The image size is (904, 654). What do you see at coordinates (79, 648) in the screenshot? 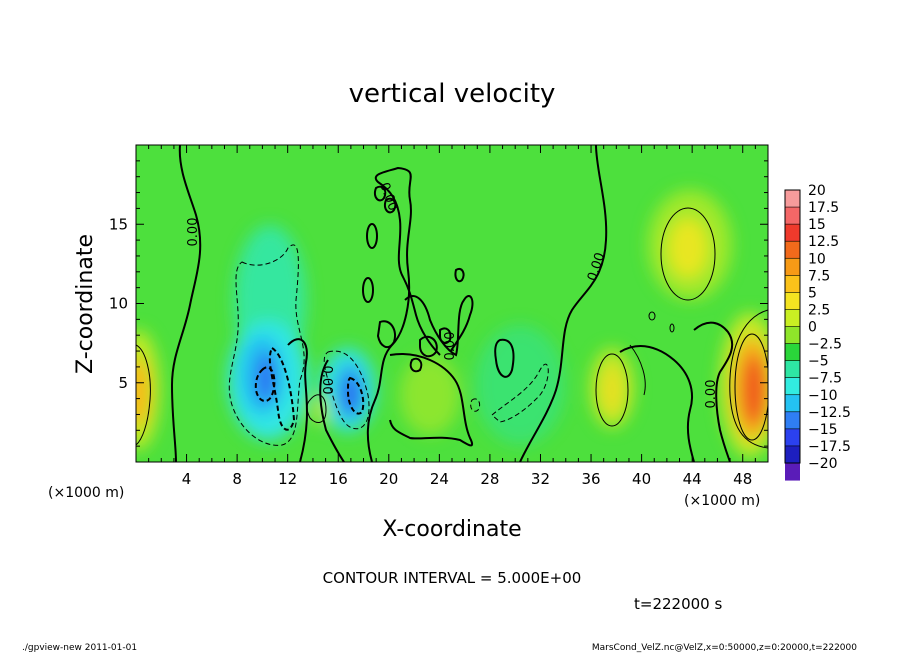
I see `footer-left: ./gpview-new 2011-01-01` at bounding box center [79, 648].